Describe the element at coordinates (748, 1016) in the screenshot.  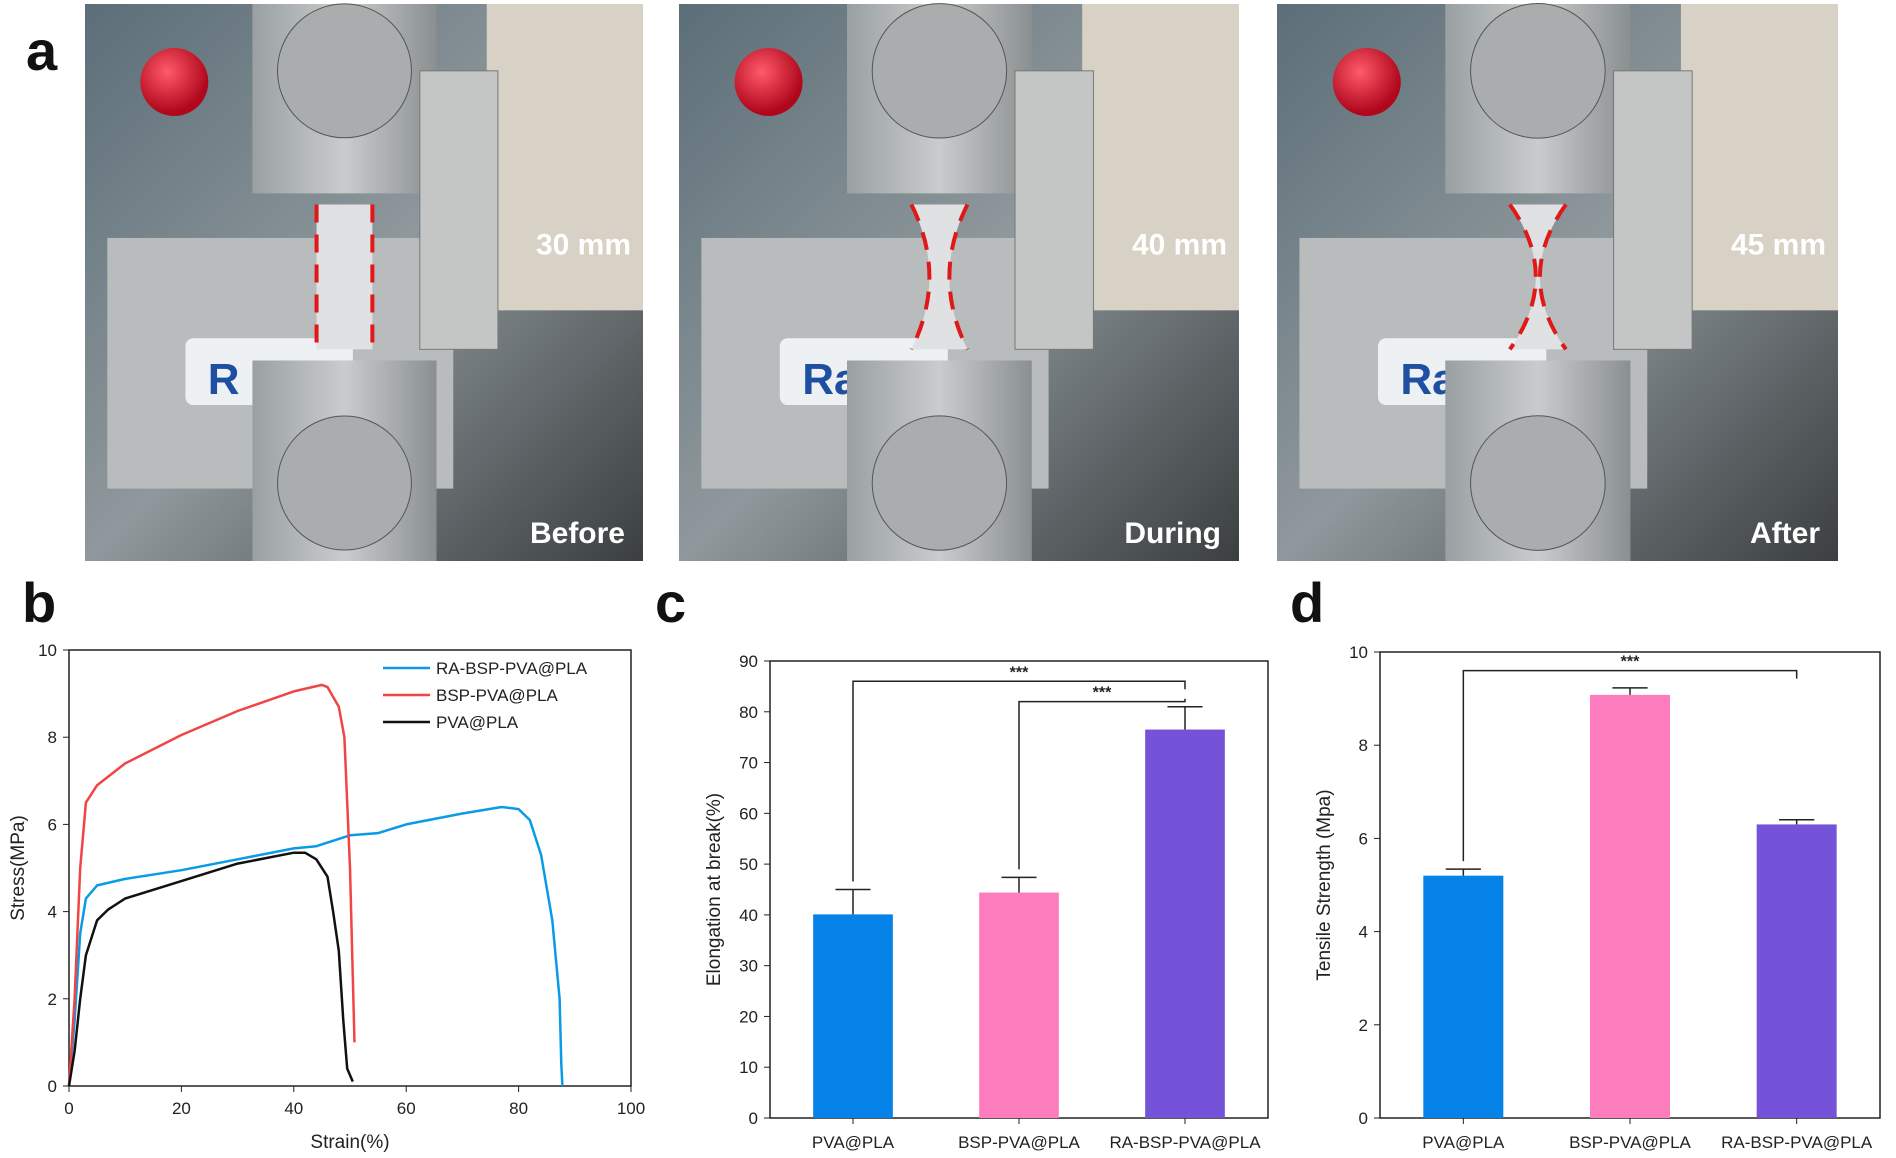
I see `y-tick-label: 20` at that location.